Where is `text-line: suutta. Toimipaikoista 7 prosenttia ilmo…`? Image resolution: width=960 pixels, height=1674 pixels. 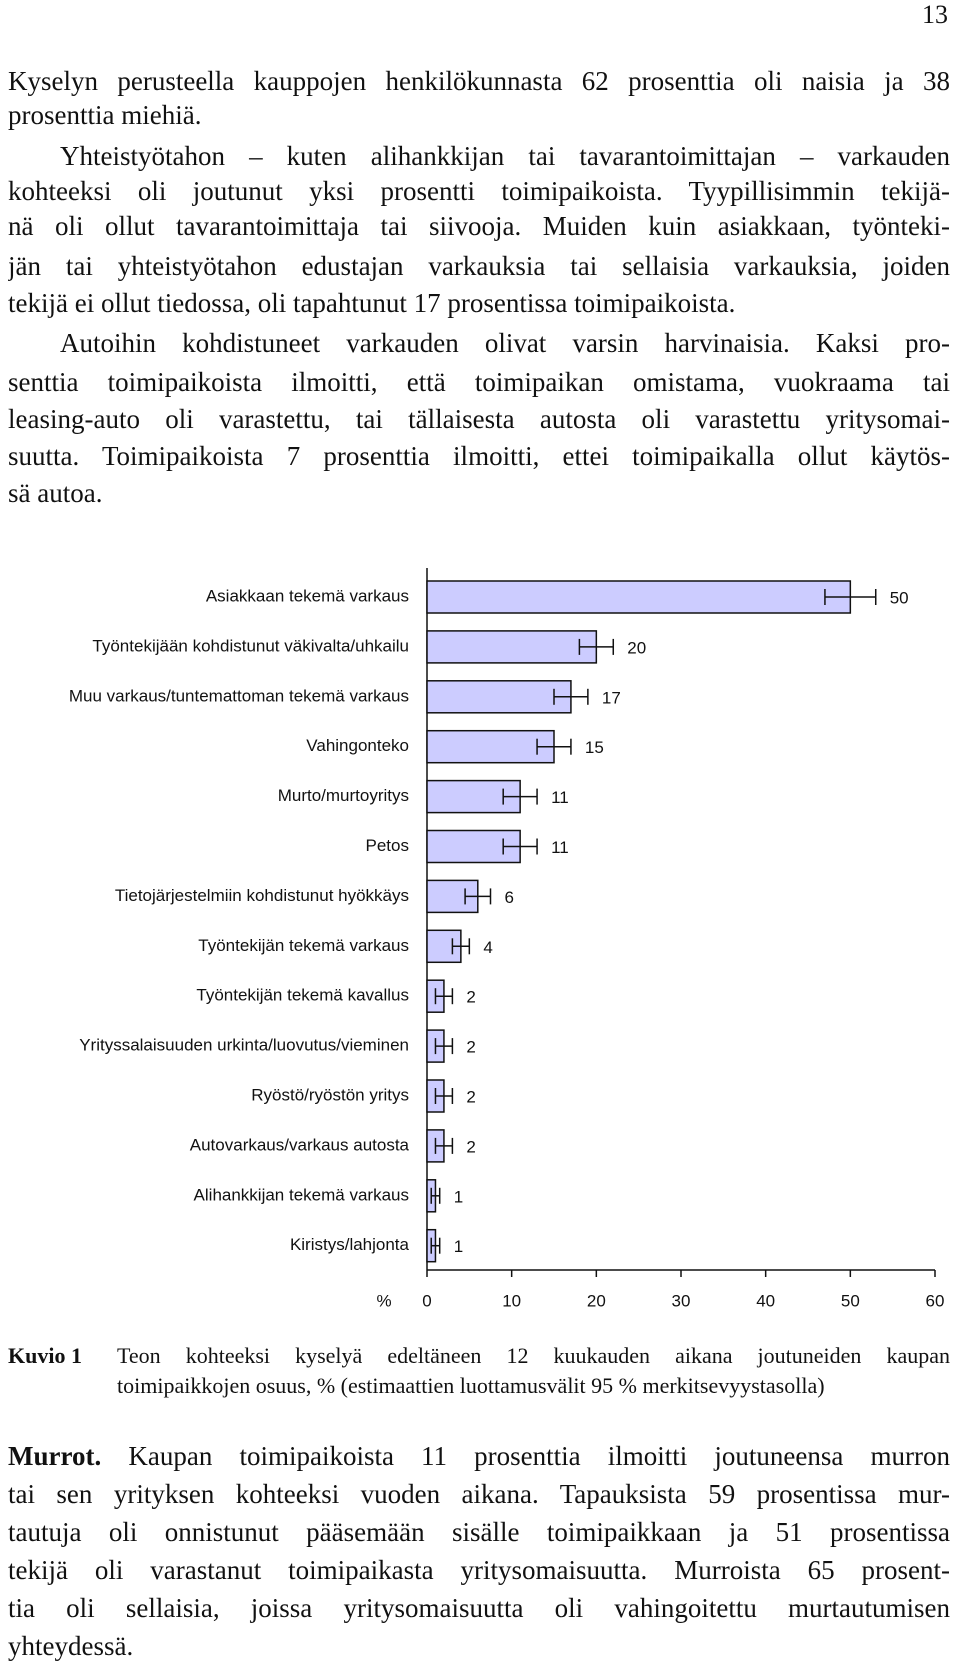 text-line: suutta. Toimipaikoista 7 prosenttia ilmo… is located at coordinates (479, 456).